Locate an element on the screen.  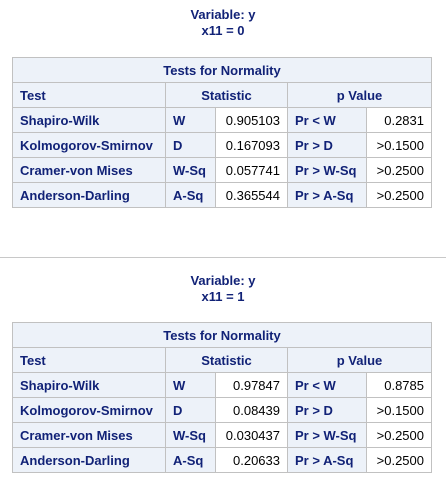
statistic-value: 0.057741 is located at coordinates (252, 170).